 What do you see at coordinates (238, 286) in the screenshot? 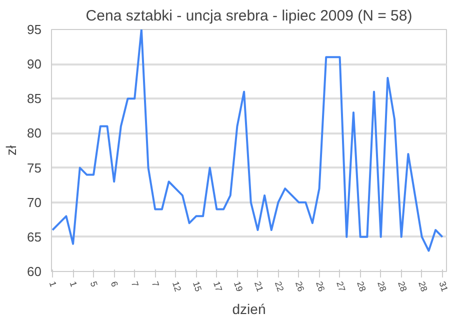
I see `x-tick-label: 19` at bounding box center [238, 286].